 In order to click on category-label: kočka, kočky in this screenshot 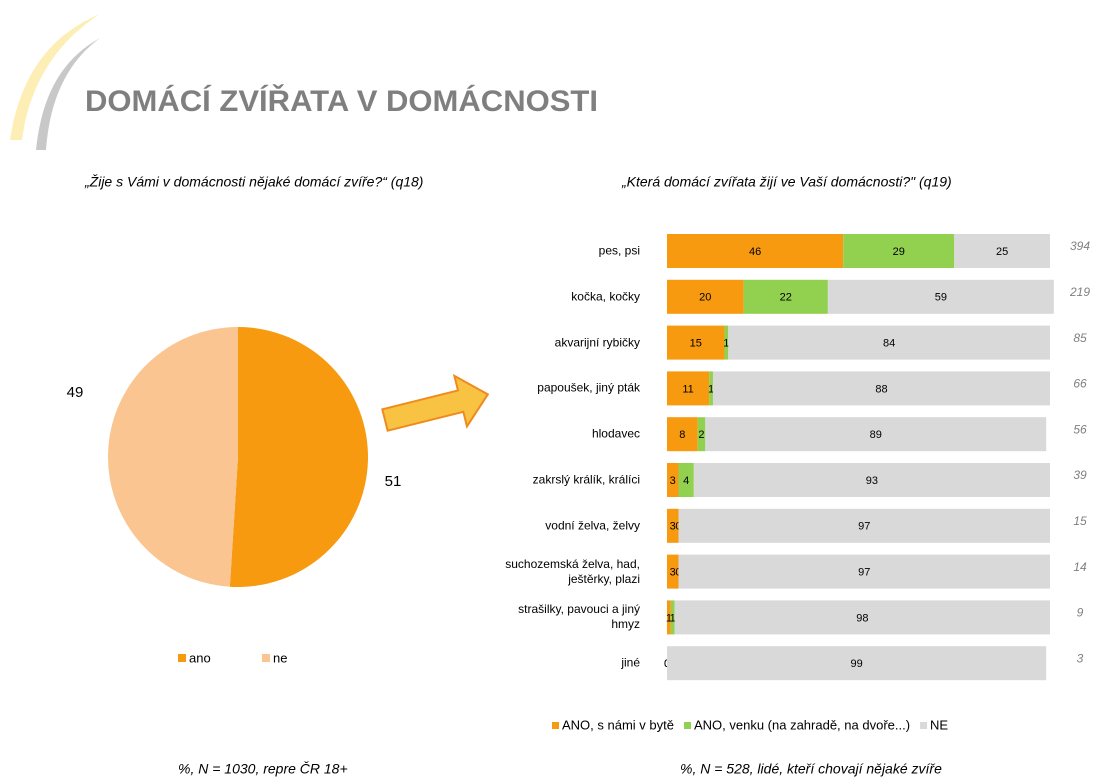, I will do `click(605, 296)`.